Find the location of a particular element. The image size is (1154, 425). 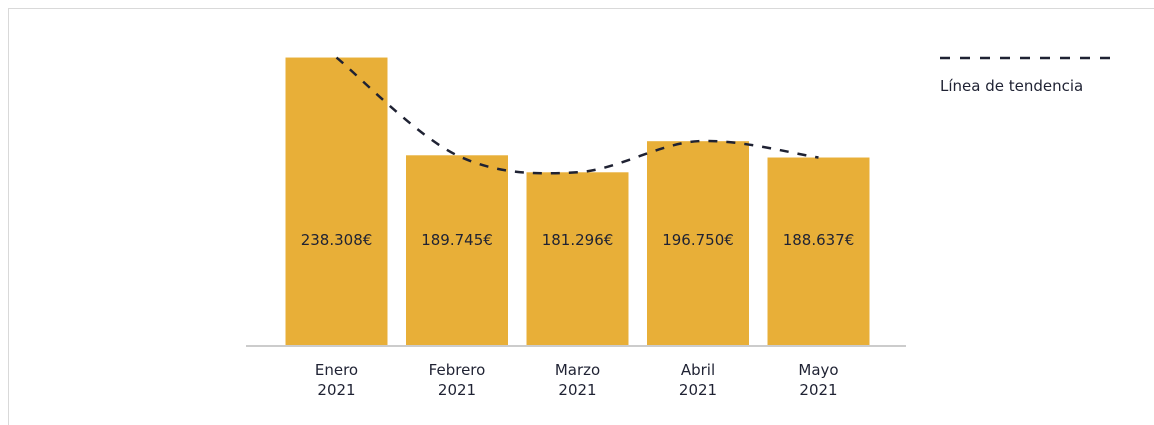

bar-abril is located at coordinates (698, 243).